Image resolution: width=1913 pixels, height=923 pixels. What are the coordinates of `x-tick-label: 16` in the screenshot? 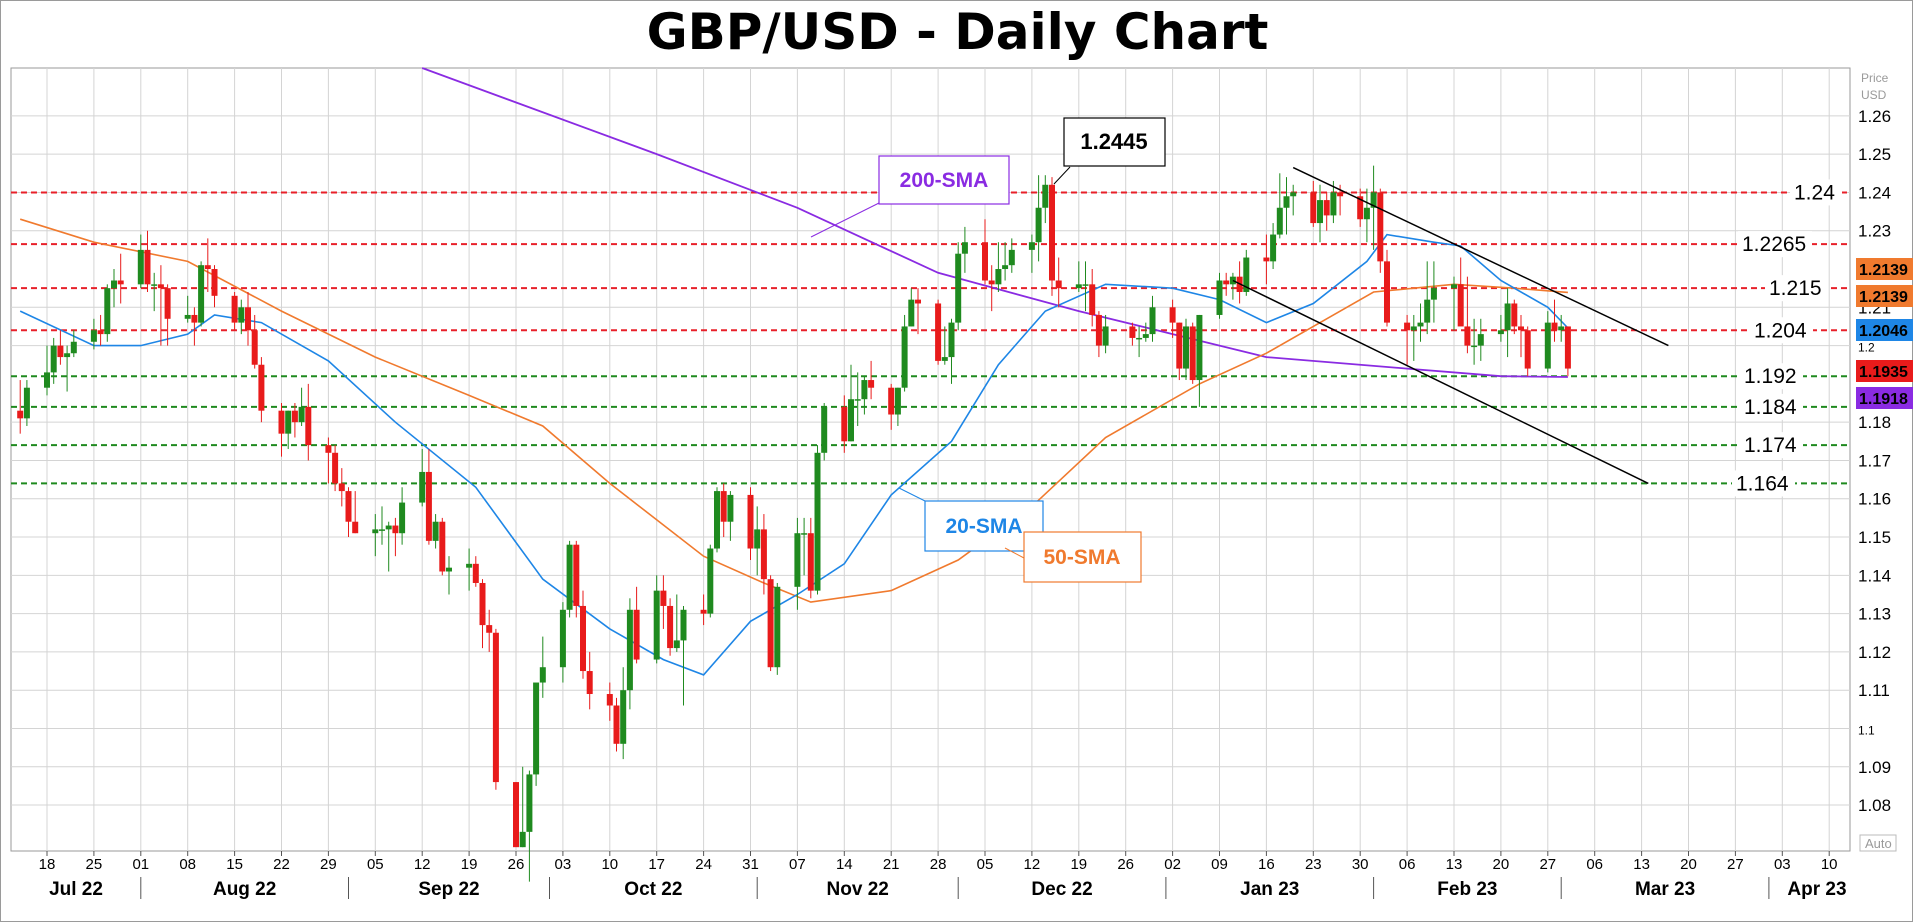 It's located at (1266, 864).